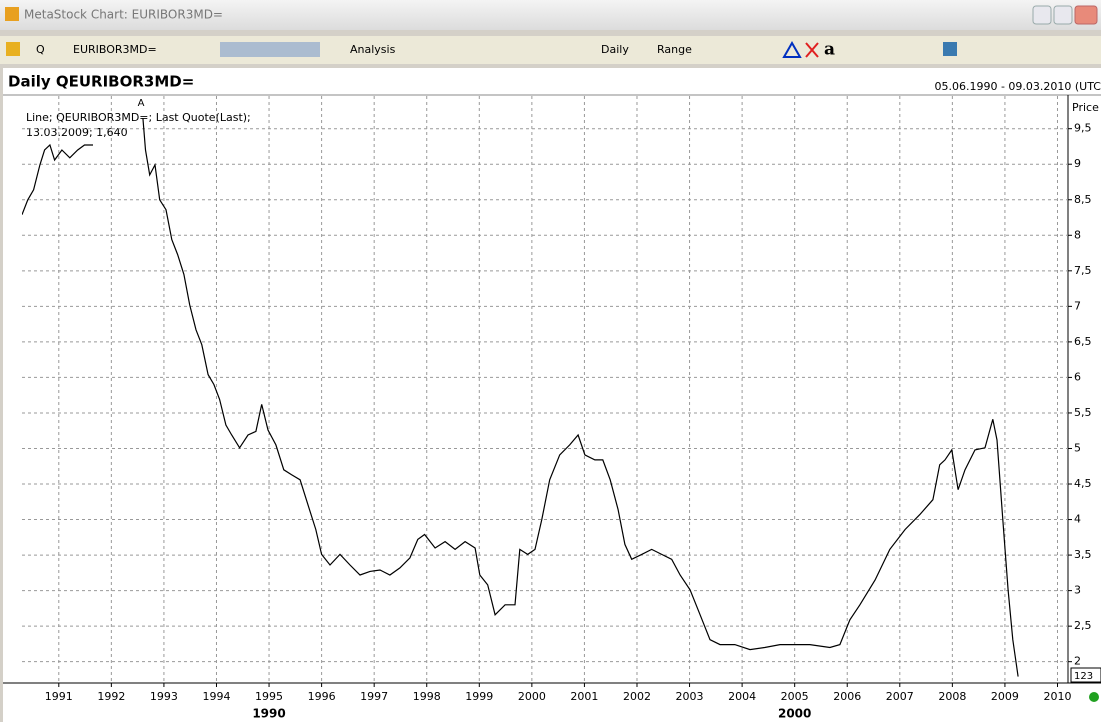  What do you see at coordinates (1094, 697) in the screenshot?
I see `status-dot` at bounding box center [1094, 697].